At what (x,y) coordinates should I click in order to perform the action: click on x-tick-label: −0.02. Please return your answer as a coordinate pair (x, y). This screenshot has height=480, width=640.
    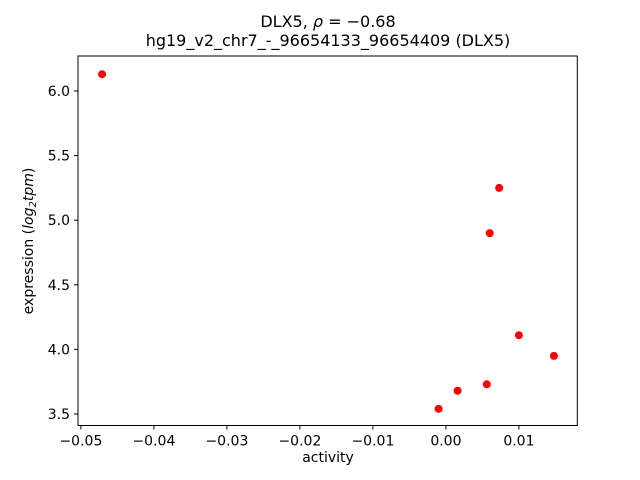
    Looking at the image, I should click on (299, 442).